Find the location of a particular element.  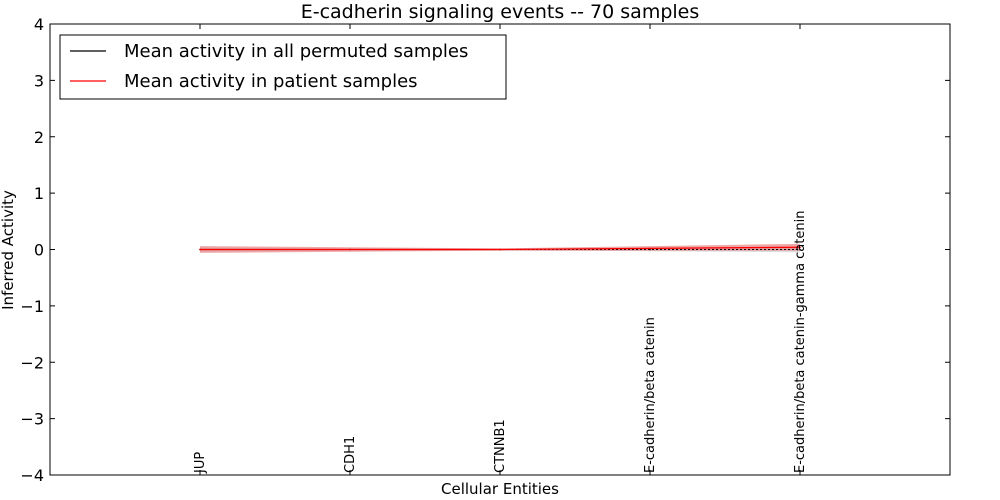

y-tick-label: 0 is located at coordinates (39, 250).